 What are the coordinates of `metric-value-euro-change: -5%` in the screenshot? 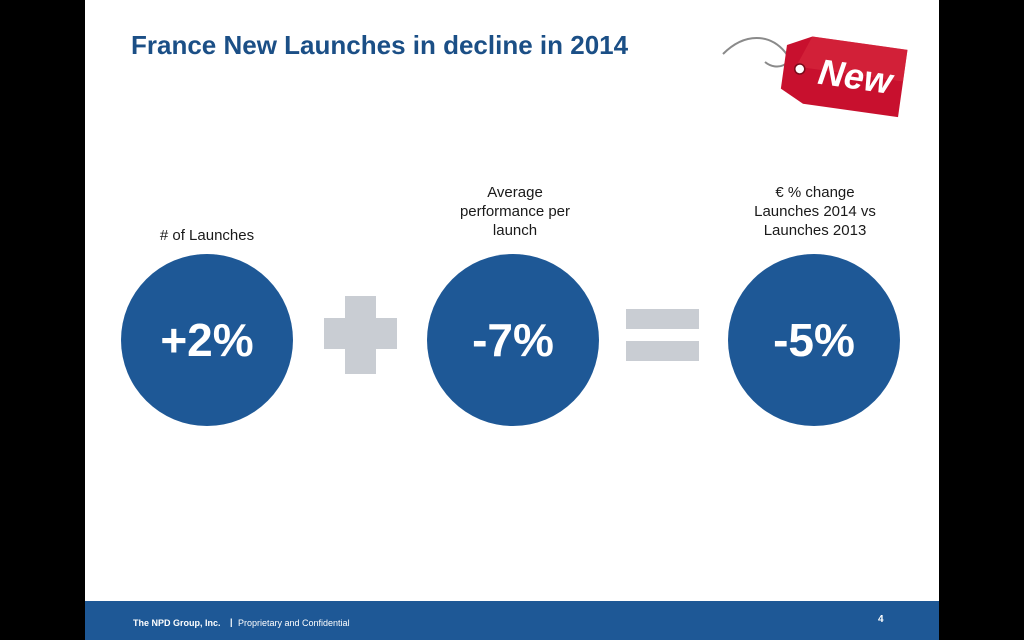 It's located at (814, 340).